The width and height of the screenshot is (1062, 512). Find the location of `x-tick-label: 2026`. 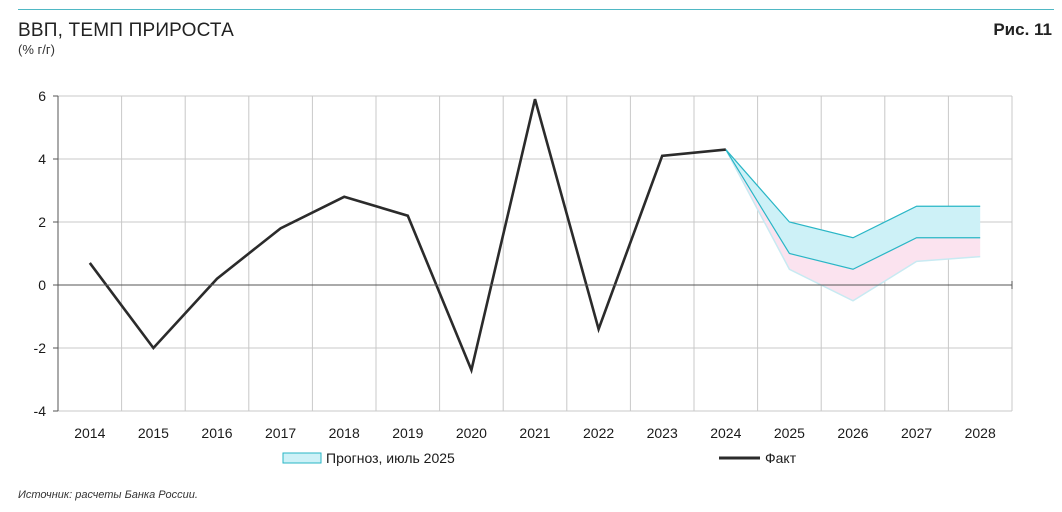

x-tick-label: 2026 is located at coordinates (852, 433).